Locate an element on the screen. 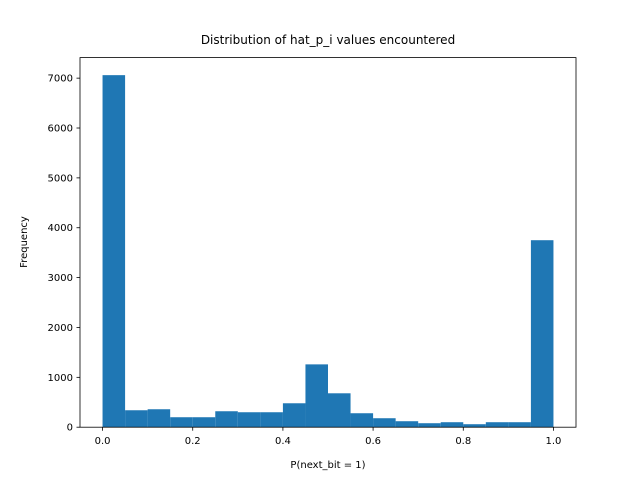  y-axis-label: Frequency is located at coordinates (24, 242).